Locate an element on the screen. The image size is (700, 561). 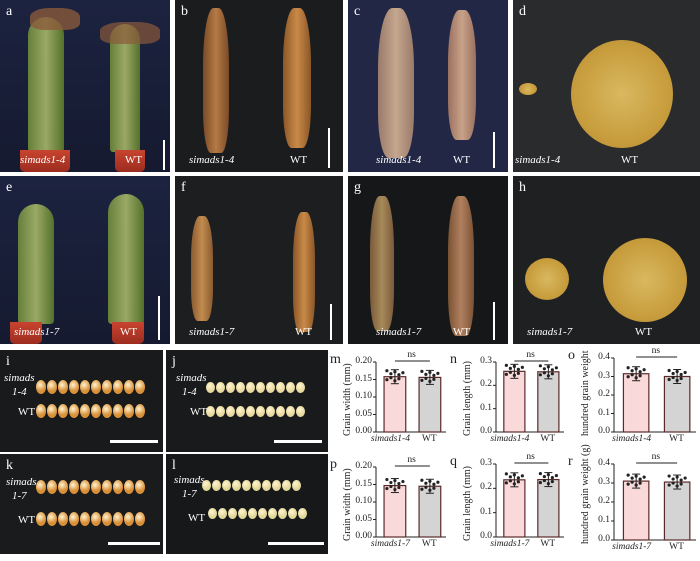
panel-label: n is located at coordinates (453, 359).